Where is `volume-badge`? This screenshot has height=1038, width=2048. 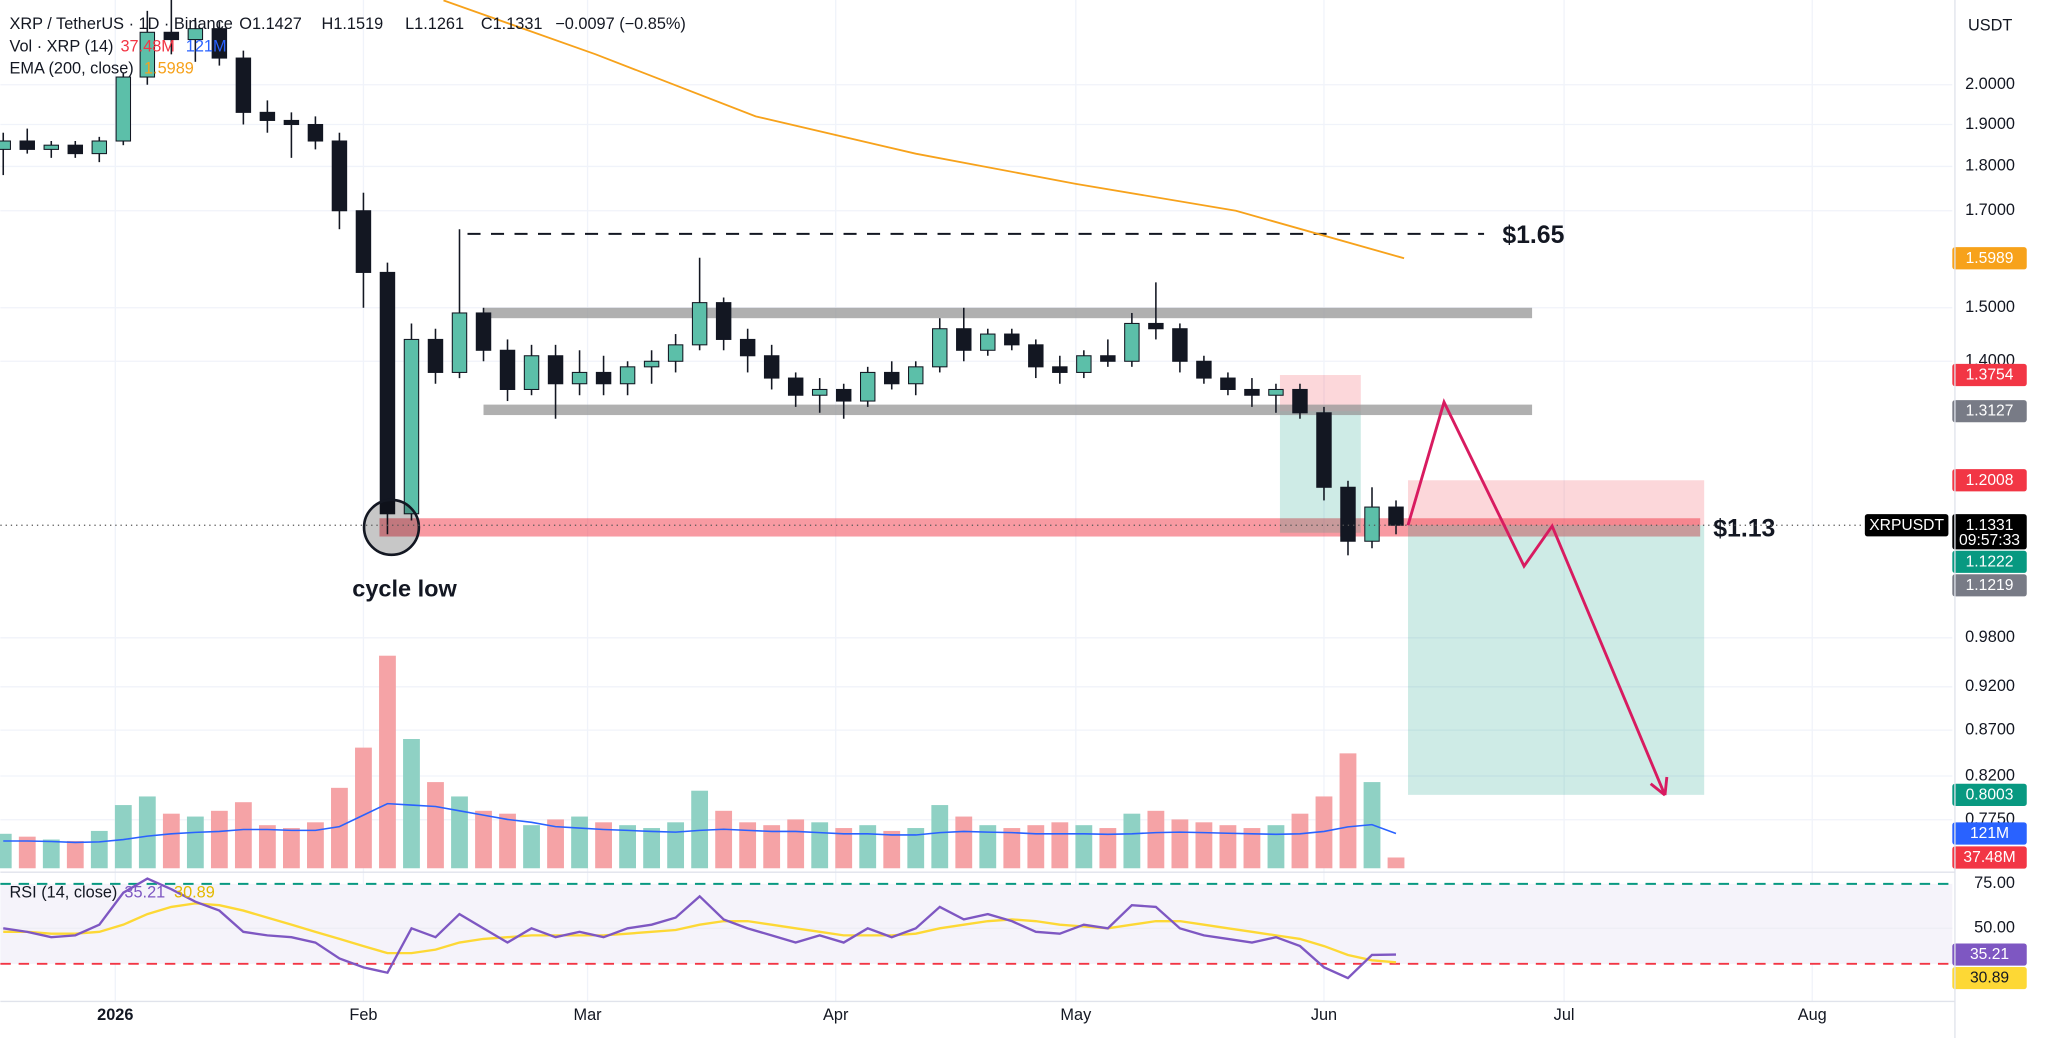 volume-badge is located at coordinates (1989, 857).